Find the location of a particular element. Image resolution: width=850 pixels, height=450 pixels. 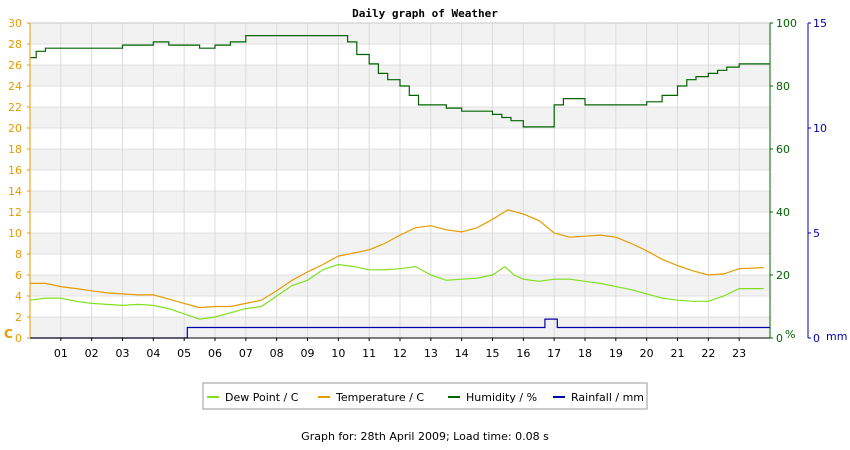

x-tick-label: 09 is located at coordinates (308, 353).